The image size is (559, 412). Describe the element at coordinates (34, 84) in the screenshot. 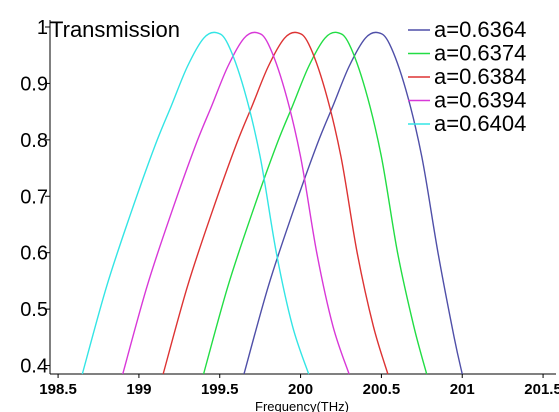

I see `y-tick-label: 0.9` at that location.